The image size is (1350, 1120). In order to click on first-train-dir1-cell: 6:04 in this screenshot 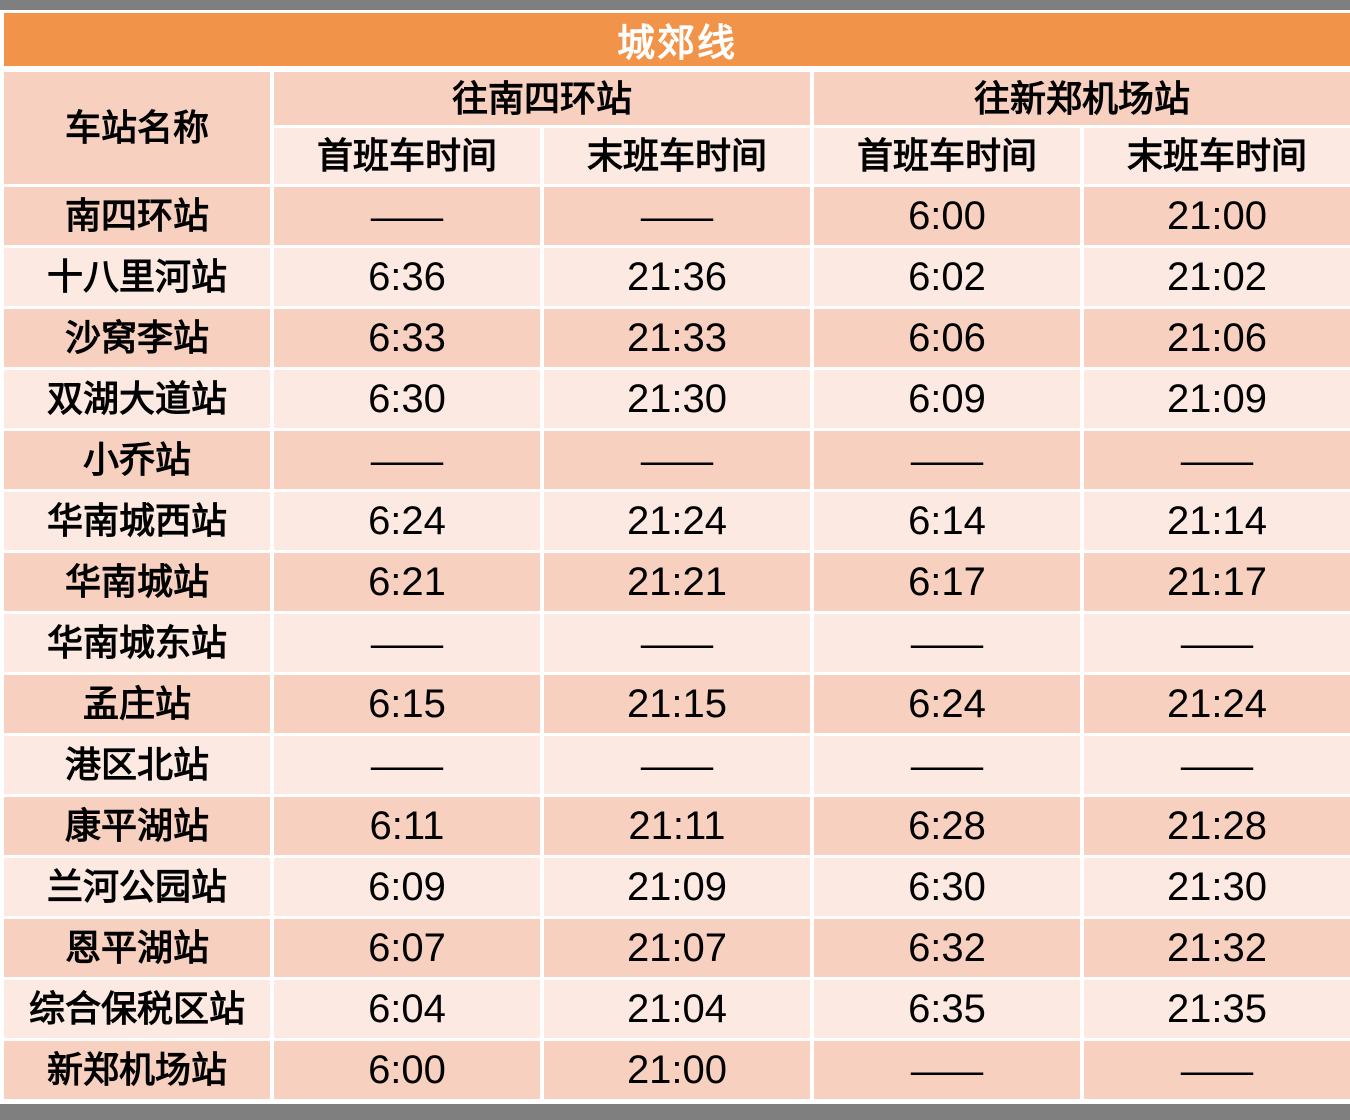, I will do `click(407, 1009)`.